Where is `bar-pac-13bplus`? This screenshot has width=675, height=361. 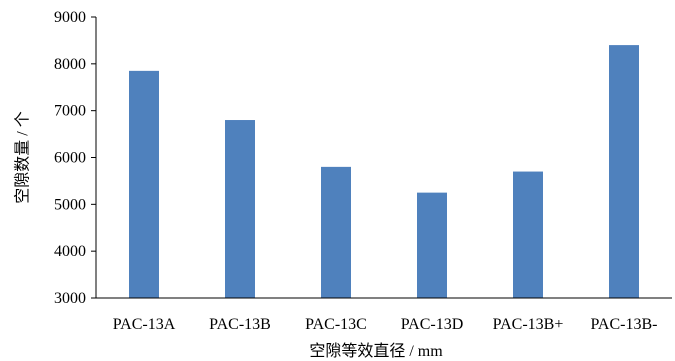 bar-pac-13bplus is located at coordinates (528, 234).